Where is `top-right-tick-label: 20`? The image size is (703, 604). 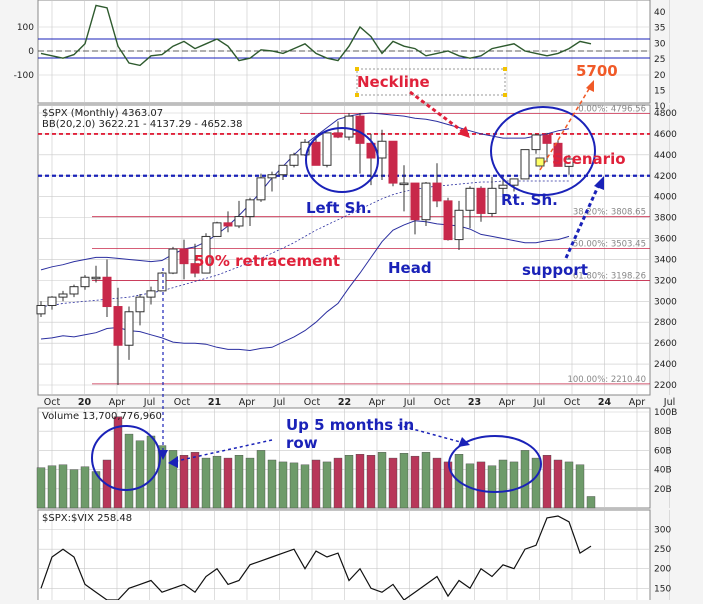
top-right-tick-label: 20 is located at coordinates (660, 76).